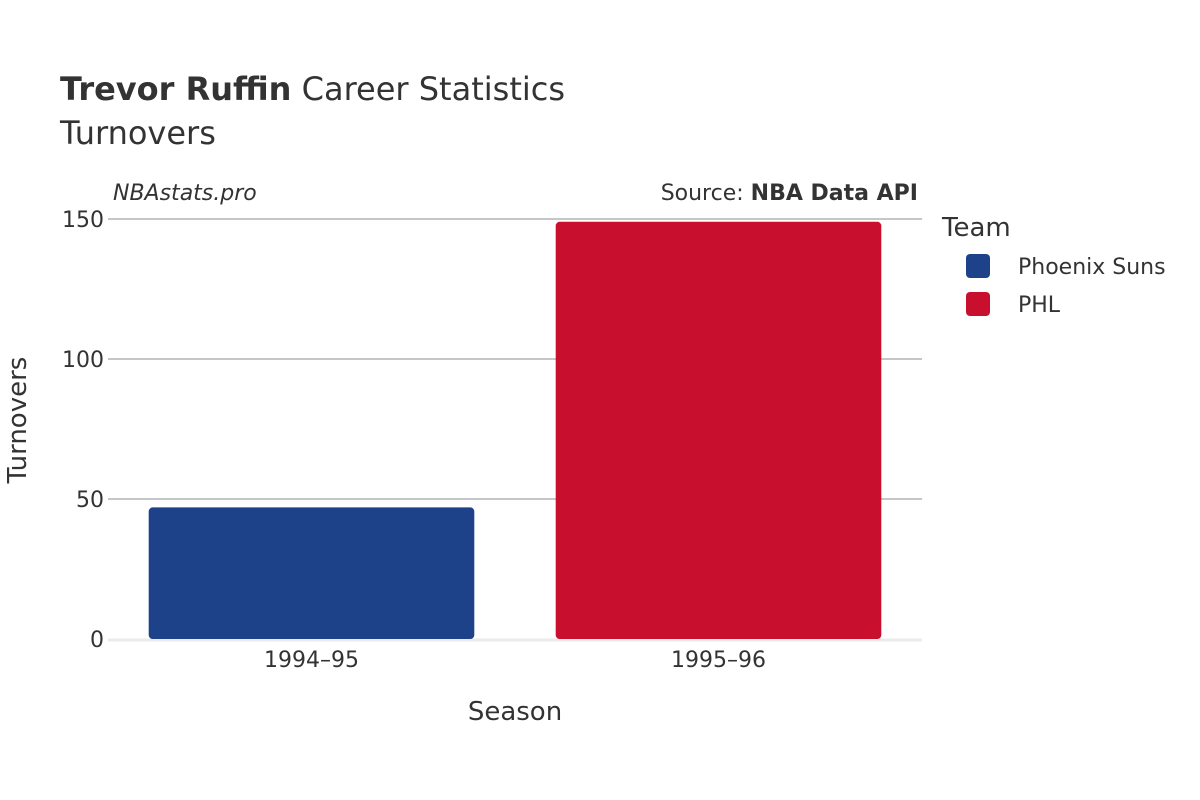 This screenshot has height=800, width=1200. I want to click on title-suffix: Career Statistics, so click(428, 89).